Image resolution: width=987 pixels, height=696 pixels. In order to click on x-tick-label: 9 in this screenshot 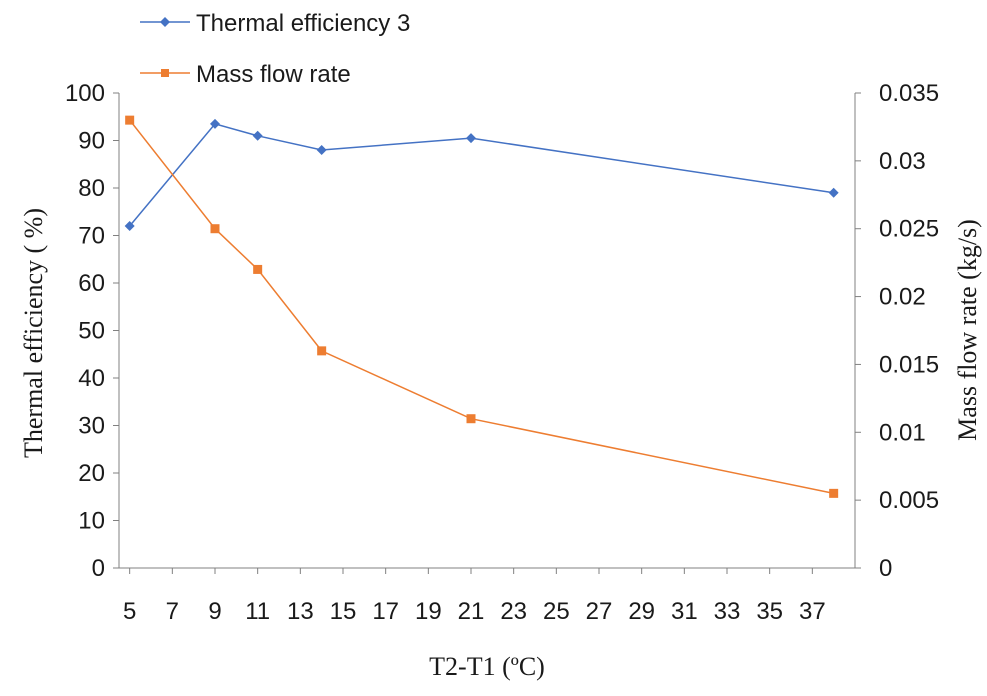, I will do `click(214, 611)`.